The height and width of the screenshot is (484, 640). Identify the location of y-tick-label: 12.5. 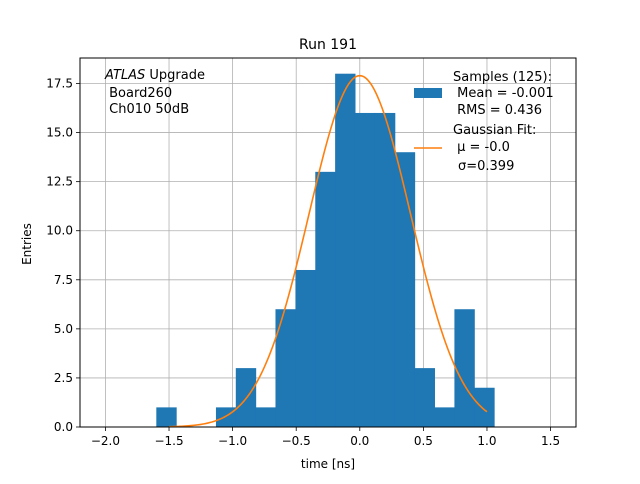
(59, 182).